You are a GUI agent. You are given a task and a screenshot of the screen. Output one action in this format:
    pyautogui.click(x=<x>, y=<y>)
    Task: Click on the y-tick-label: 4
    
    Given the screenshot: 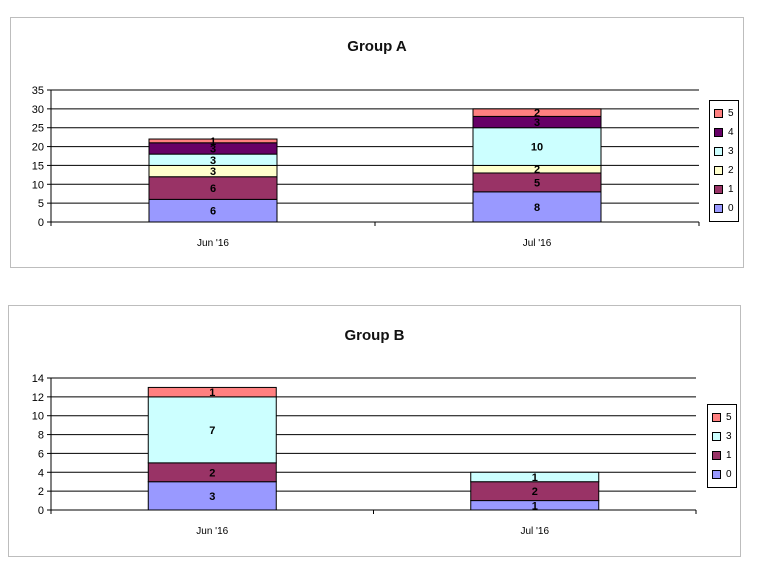 What is the action you would take?
    pyautogui.click(x=41, y=473)
    